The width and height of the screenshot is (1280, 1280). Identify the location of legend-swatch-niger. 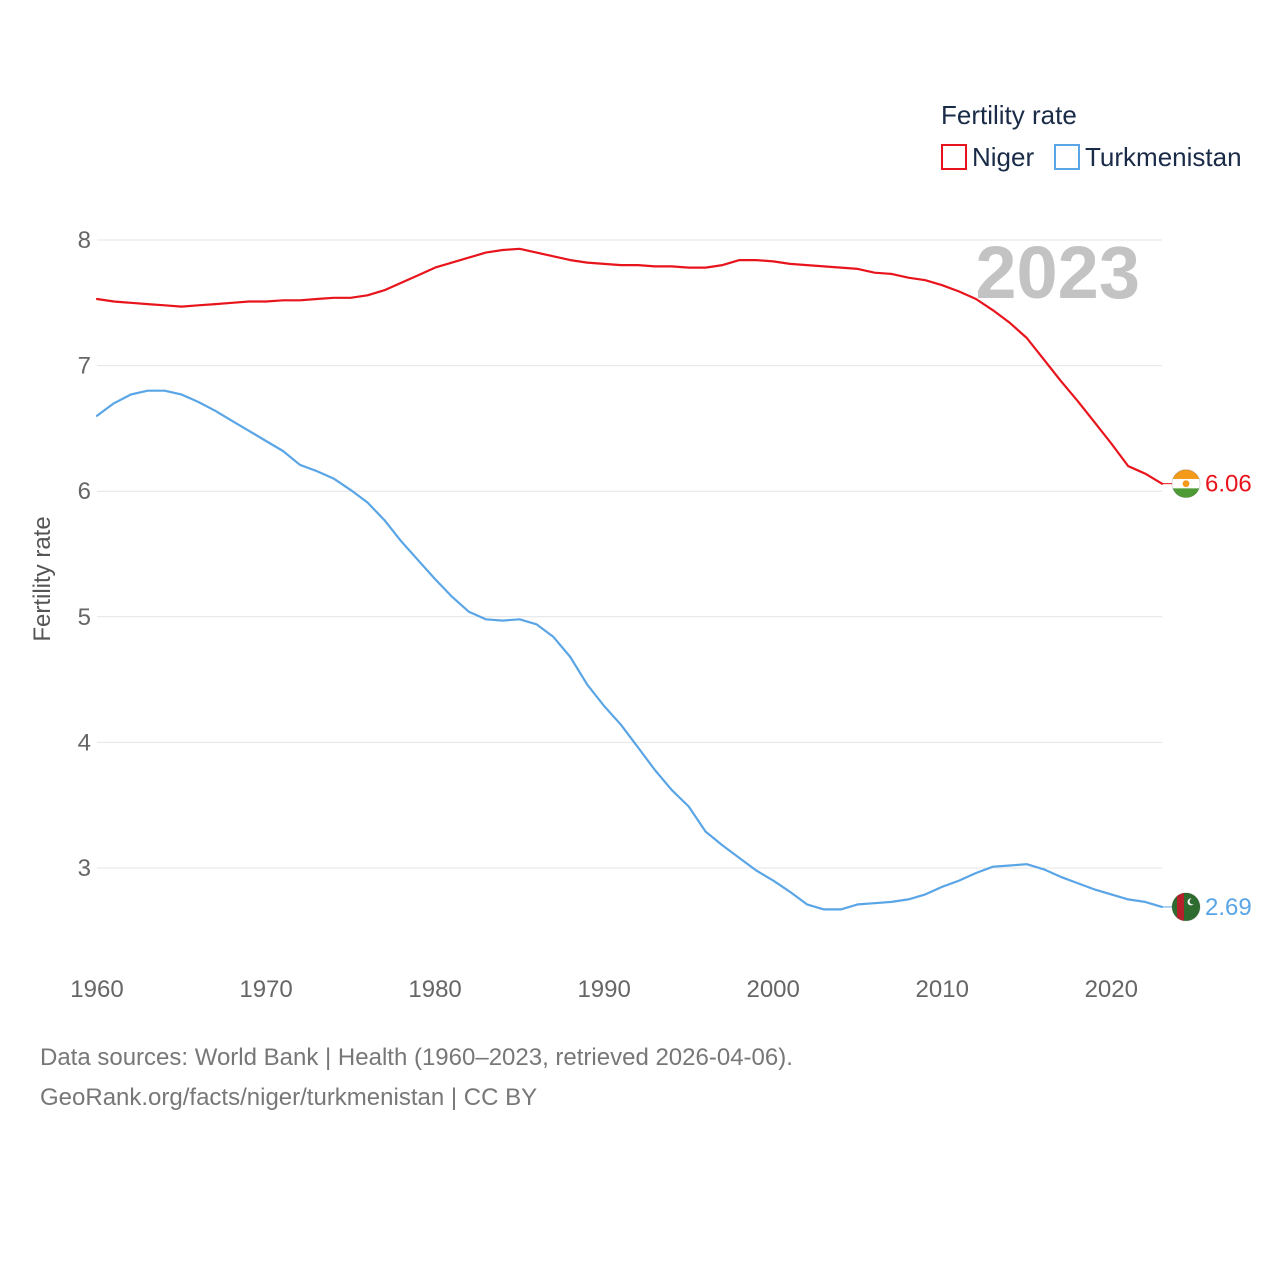
(954, 157).